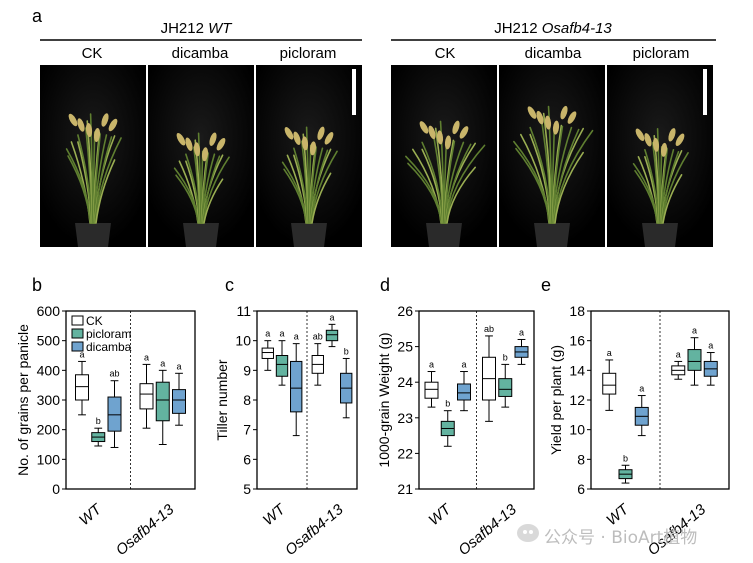  Describe the element at coordinates (405, 311) in the screenshot. I see `y-tick-label: 26` at that location.